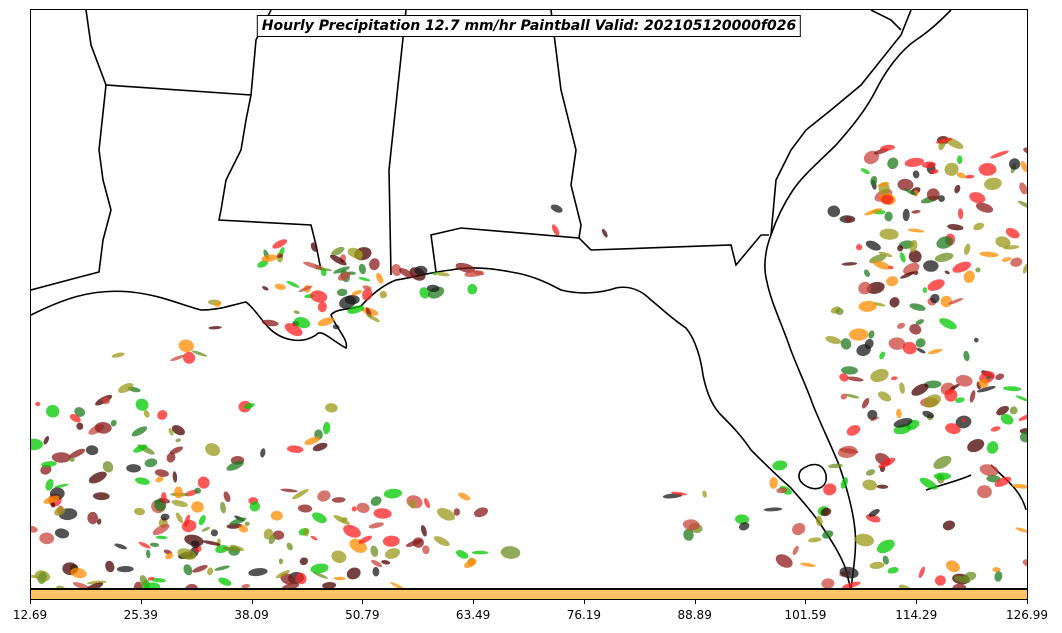 The image size is (1062, 633). I want to click on colorbar-tick-label: 88.89, so click(694, 615).